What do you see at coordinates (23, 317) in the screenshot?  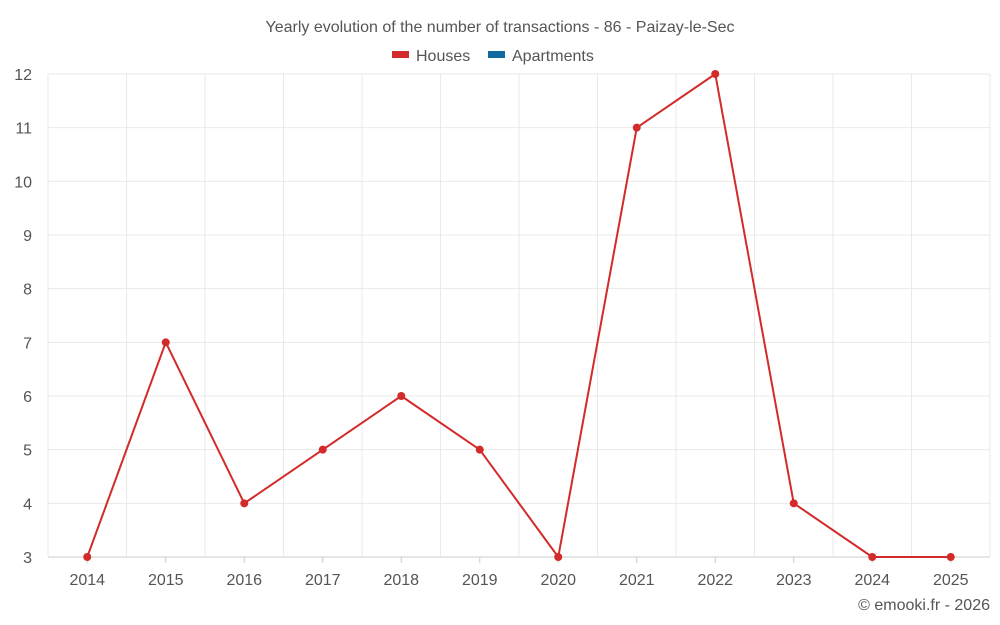 I see `y-axis: 3 4 5 6 7 8 9 10 11 12` at bounding box center [23, 317].